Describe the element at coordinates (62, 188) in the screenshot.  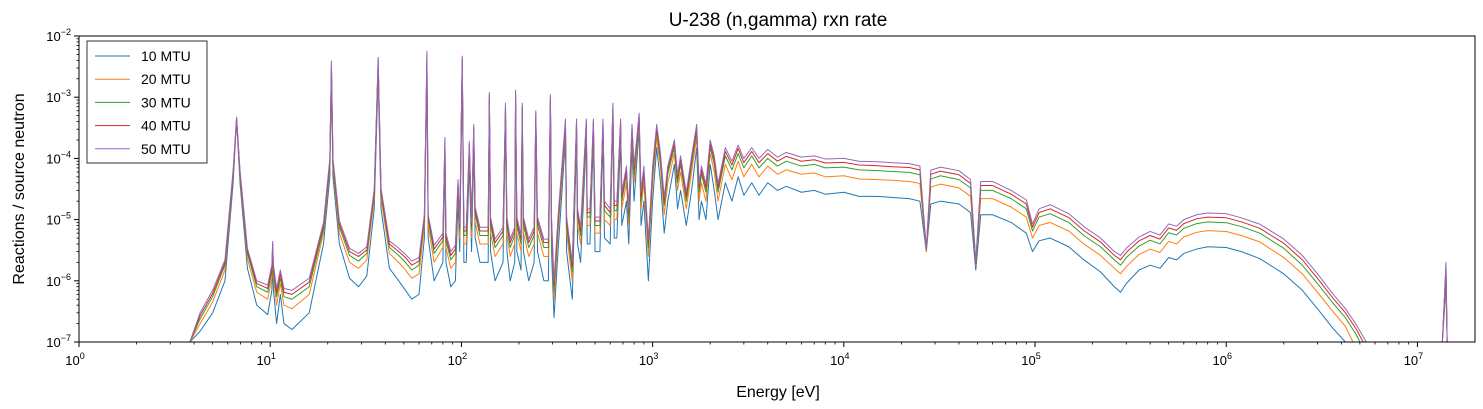
I see `y-axis: 10⁻⁷ 10⁻⁶ 10⁻⁵ 10⁻⁴ 10⁻³ 10⁻²` at that location.